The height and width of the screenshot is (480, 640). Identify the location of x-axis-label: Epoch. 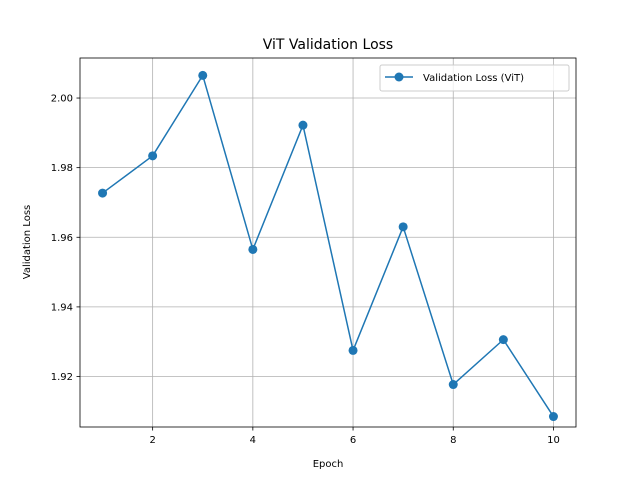
(328, 464).